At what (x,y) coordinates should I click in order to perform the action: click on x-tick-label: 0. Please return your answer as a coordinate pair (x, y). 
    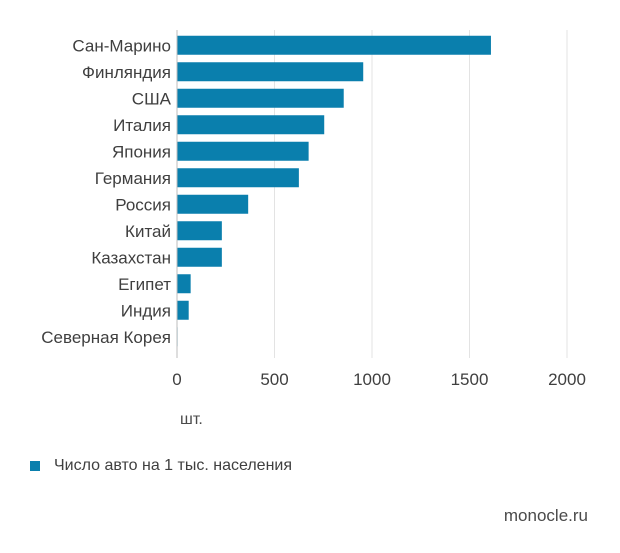
    Looking at the image, I should click on (176, 379).